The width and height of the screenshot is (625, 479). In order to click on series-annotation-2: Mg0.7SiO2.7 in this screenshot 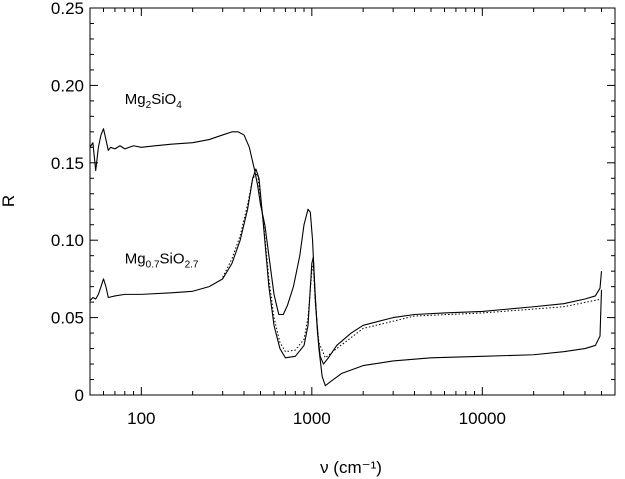, I will do `click(162, 260)`.